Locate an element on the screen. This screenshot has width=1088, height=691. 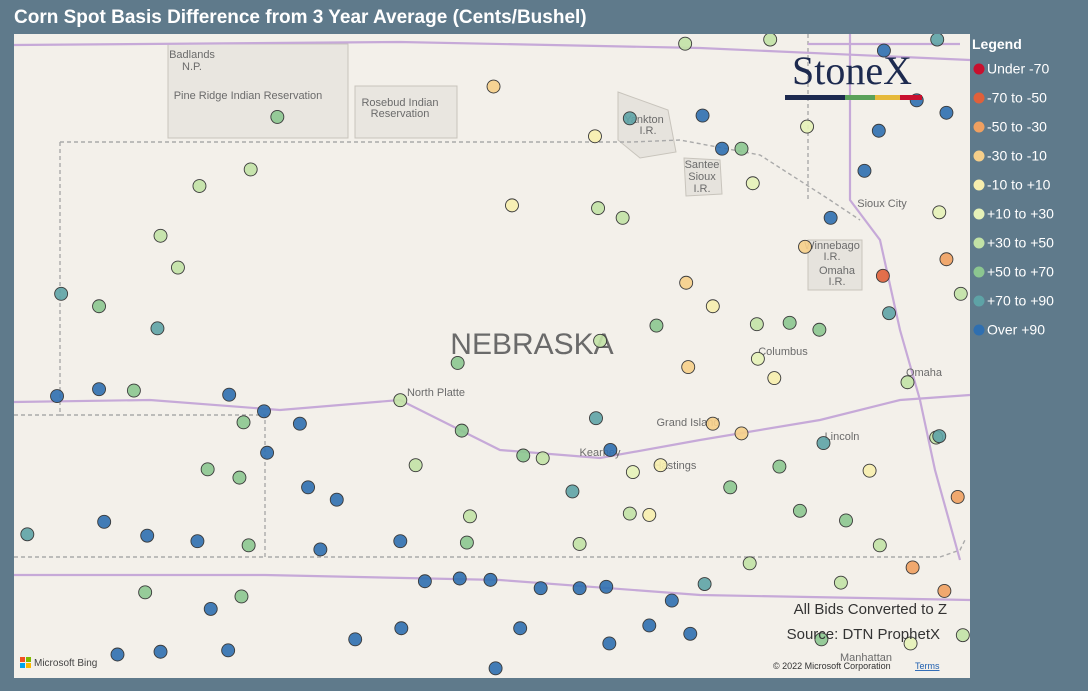
legend-label: Under -70 is located at coordinates (1018, 69).